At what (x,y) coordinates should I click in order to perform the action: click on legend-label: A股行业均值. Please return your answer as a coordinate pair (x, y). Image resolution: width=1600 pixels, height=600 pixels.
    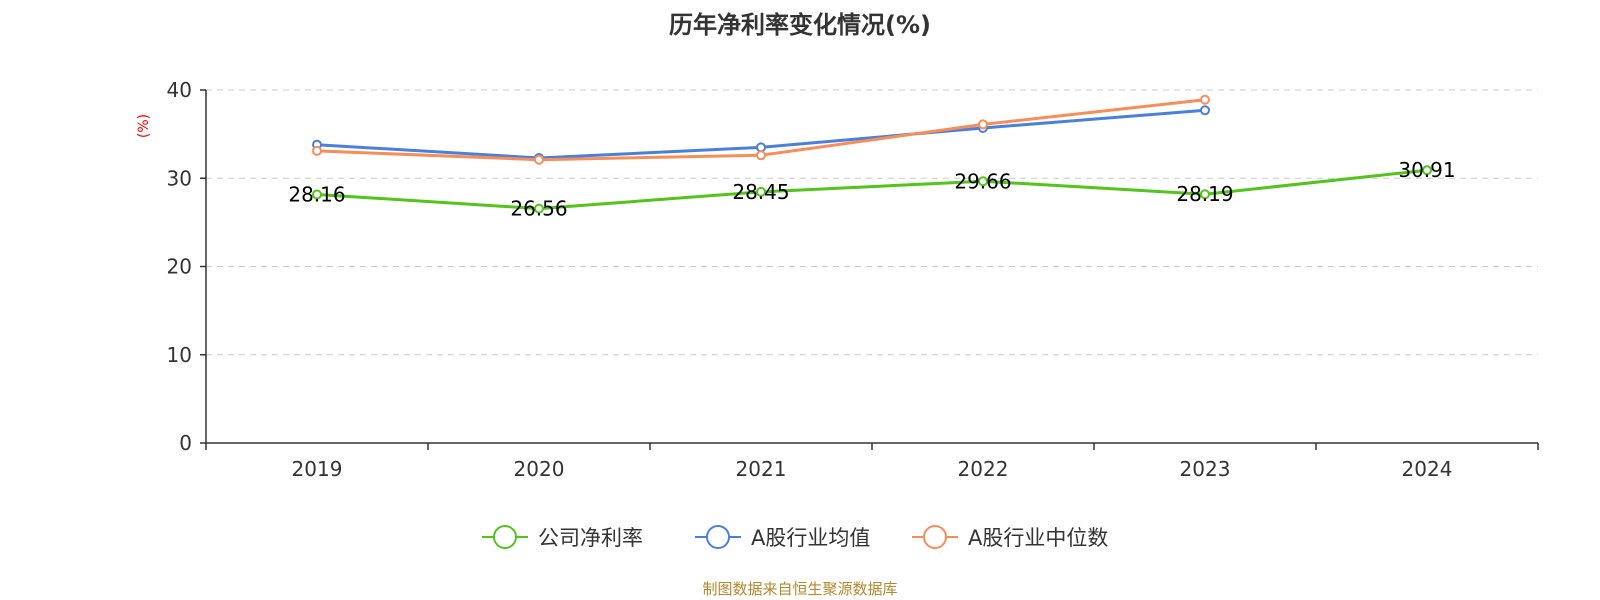
    Looking at the image, I should click on (810, 538).